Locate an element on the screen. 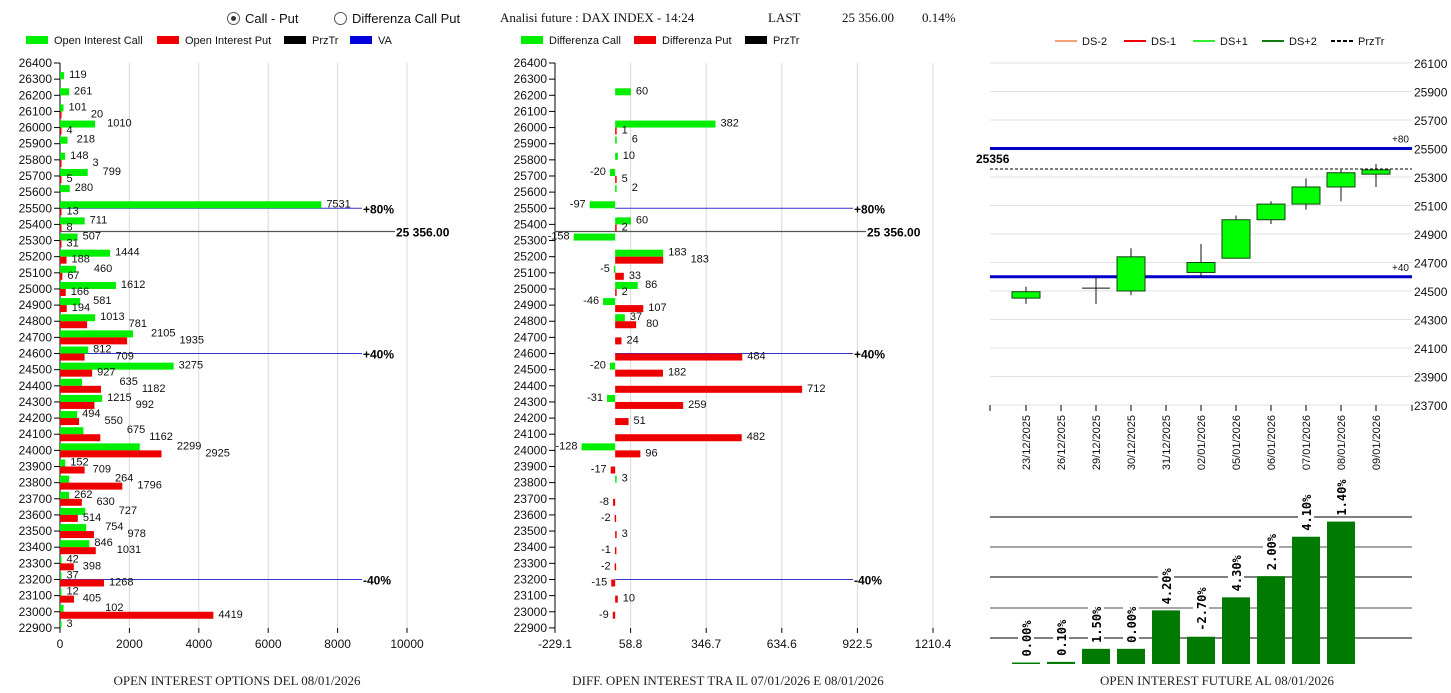  put-value-label: 182 is located at coordinates (677, 373).